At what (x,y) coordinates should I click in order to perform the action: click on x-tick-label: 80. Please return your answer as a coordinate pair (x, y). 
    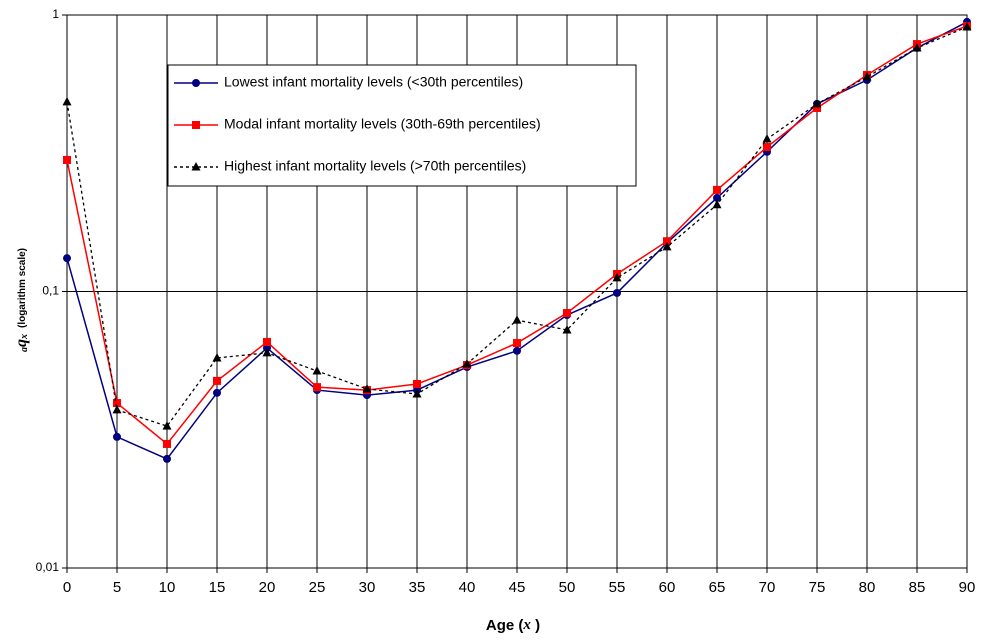
    Looking at the image, I should click on (867, 587).